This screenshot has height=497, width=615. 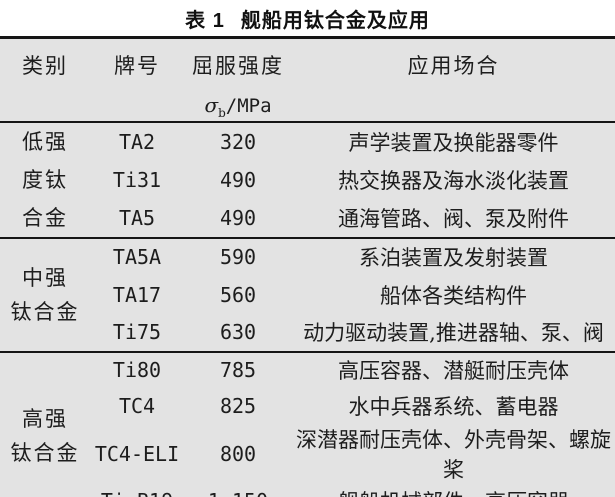 I want to click on strength-cell: 630, so click(x=238, y=332).